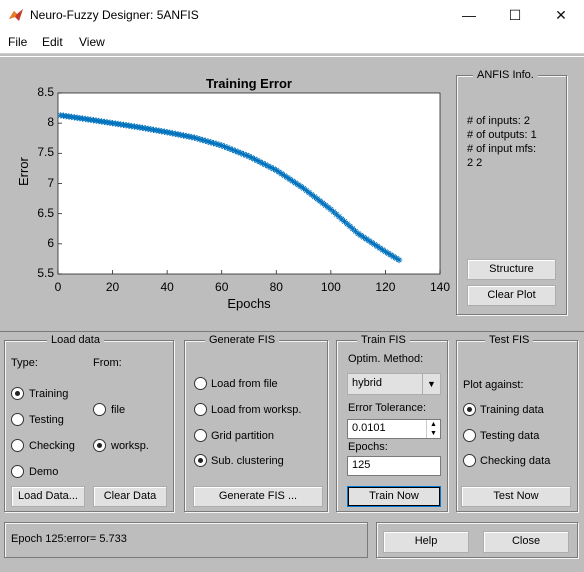 The height and width of the screenshot is (572, 584). I want to click on radio-load-from-file, so click(200, 383).